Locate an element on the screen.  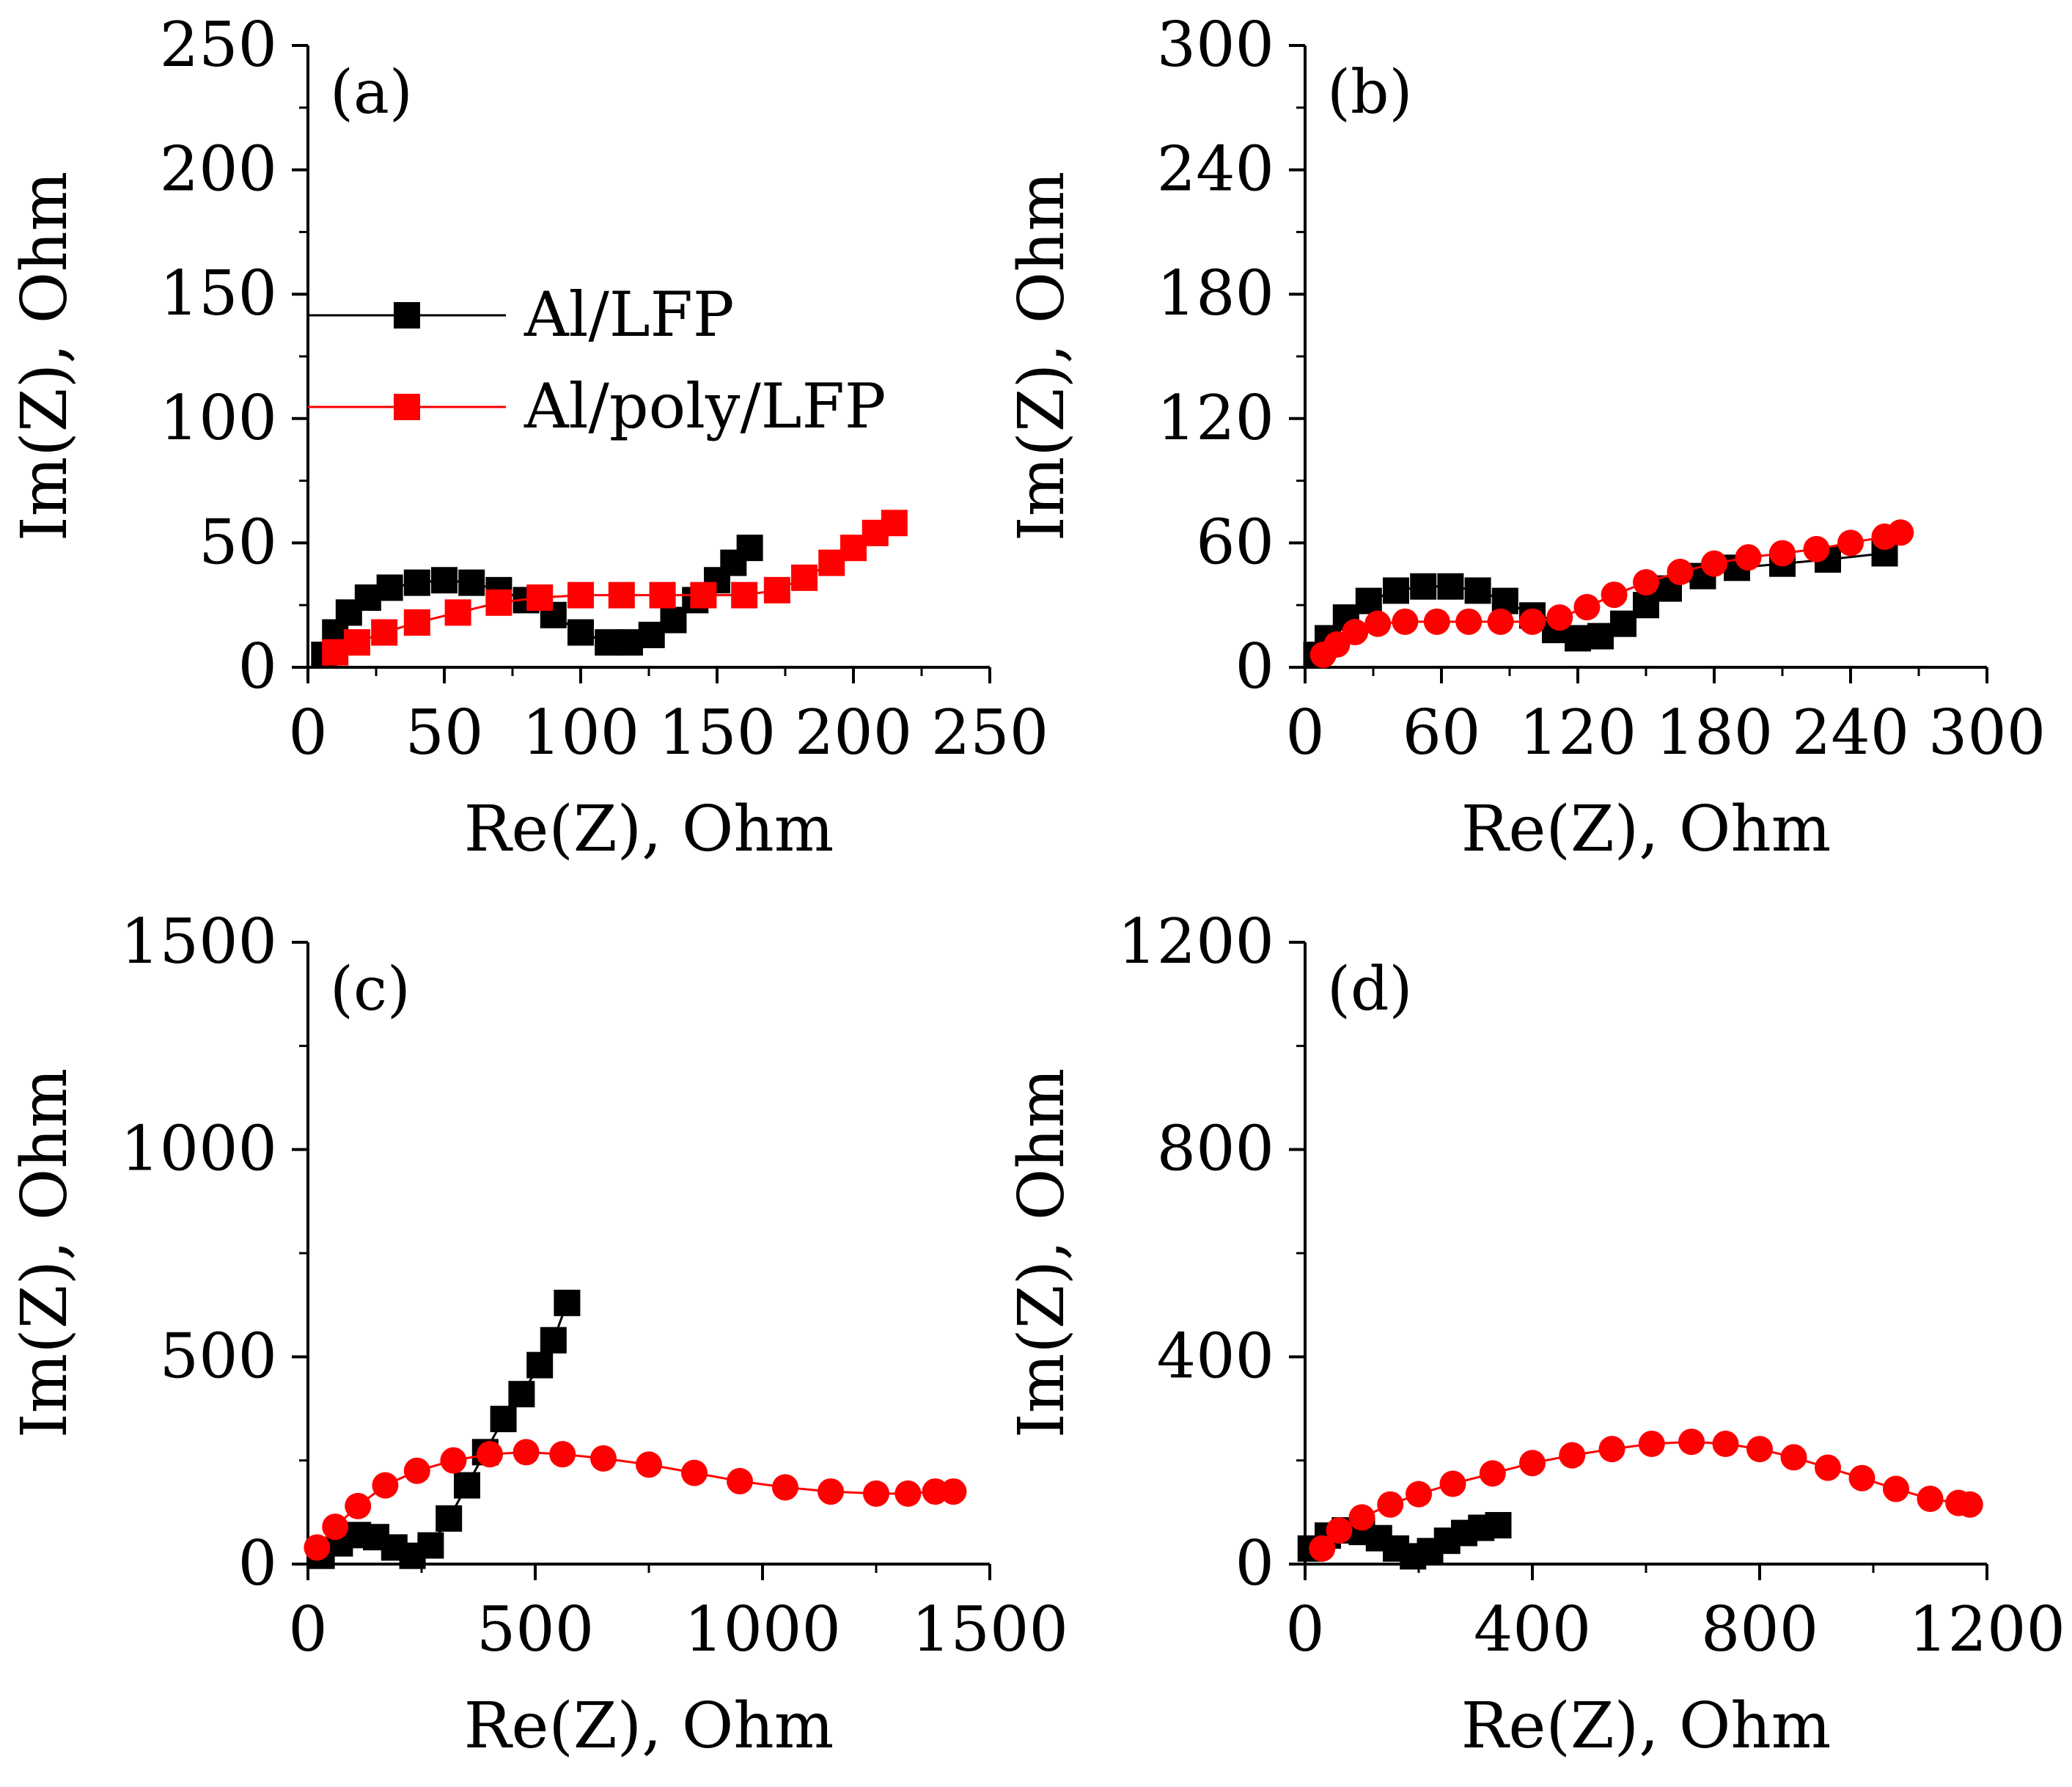
x-tick-label: 800 is located at coordinates (1759, 1629).